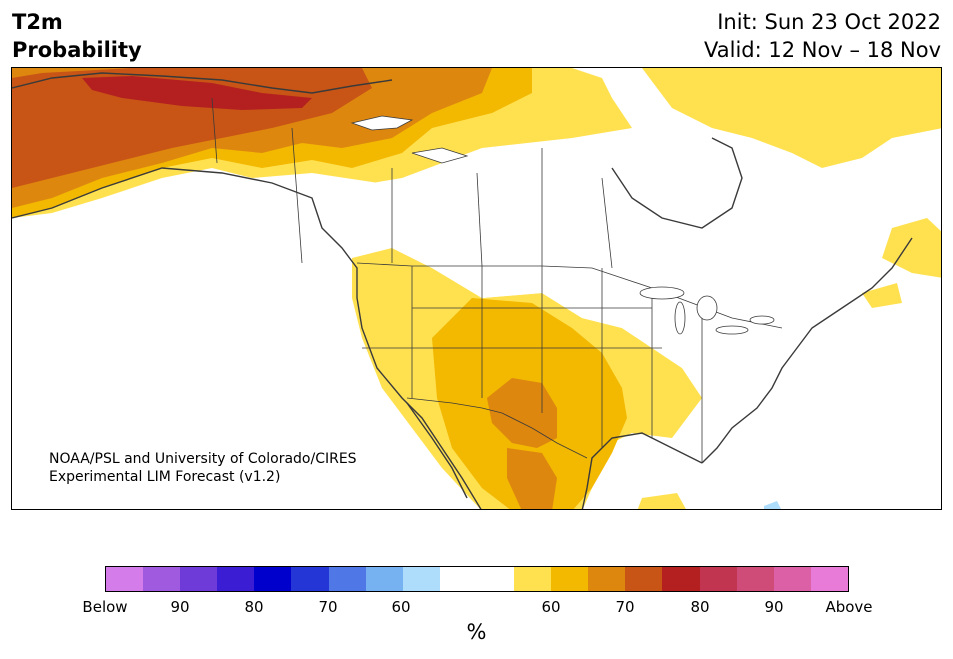  What do you see at coordinates (807, 350) in the screenshot?
I see `east-coast` at bounding box center [807, 350].